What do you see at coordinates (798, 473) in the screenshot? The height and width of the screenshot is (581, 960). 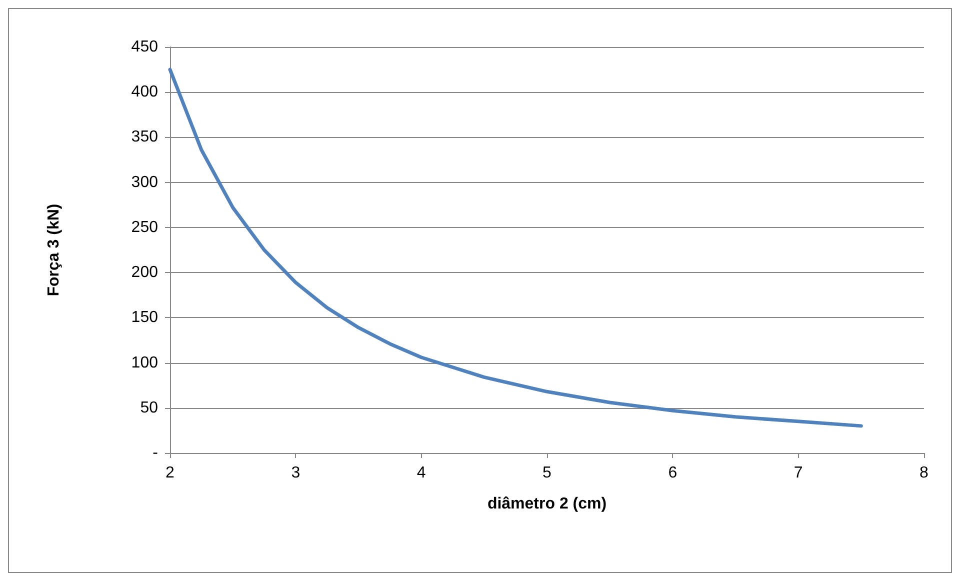 I see `x-tick-label: 7` at bounding box center [798, 473].